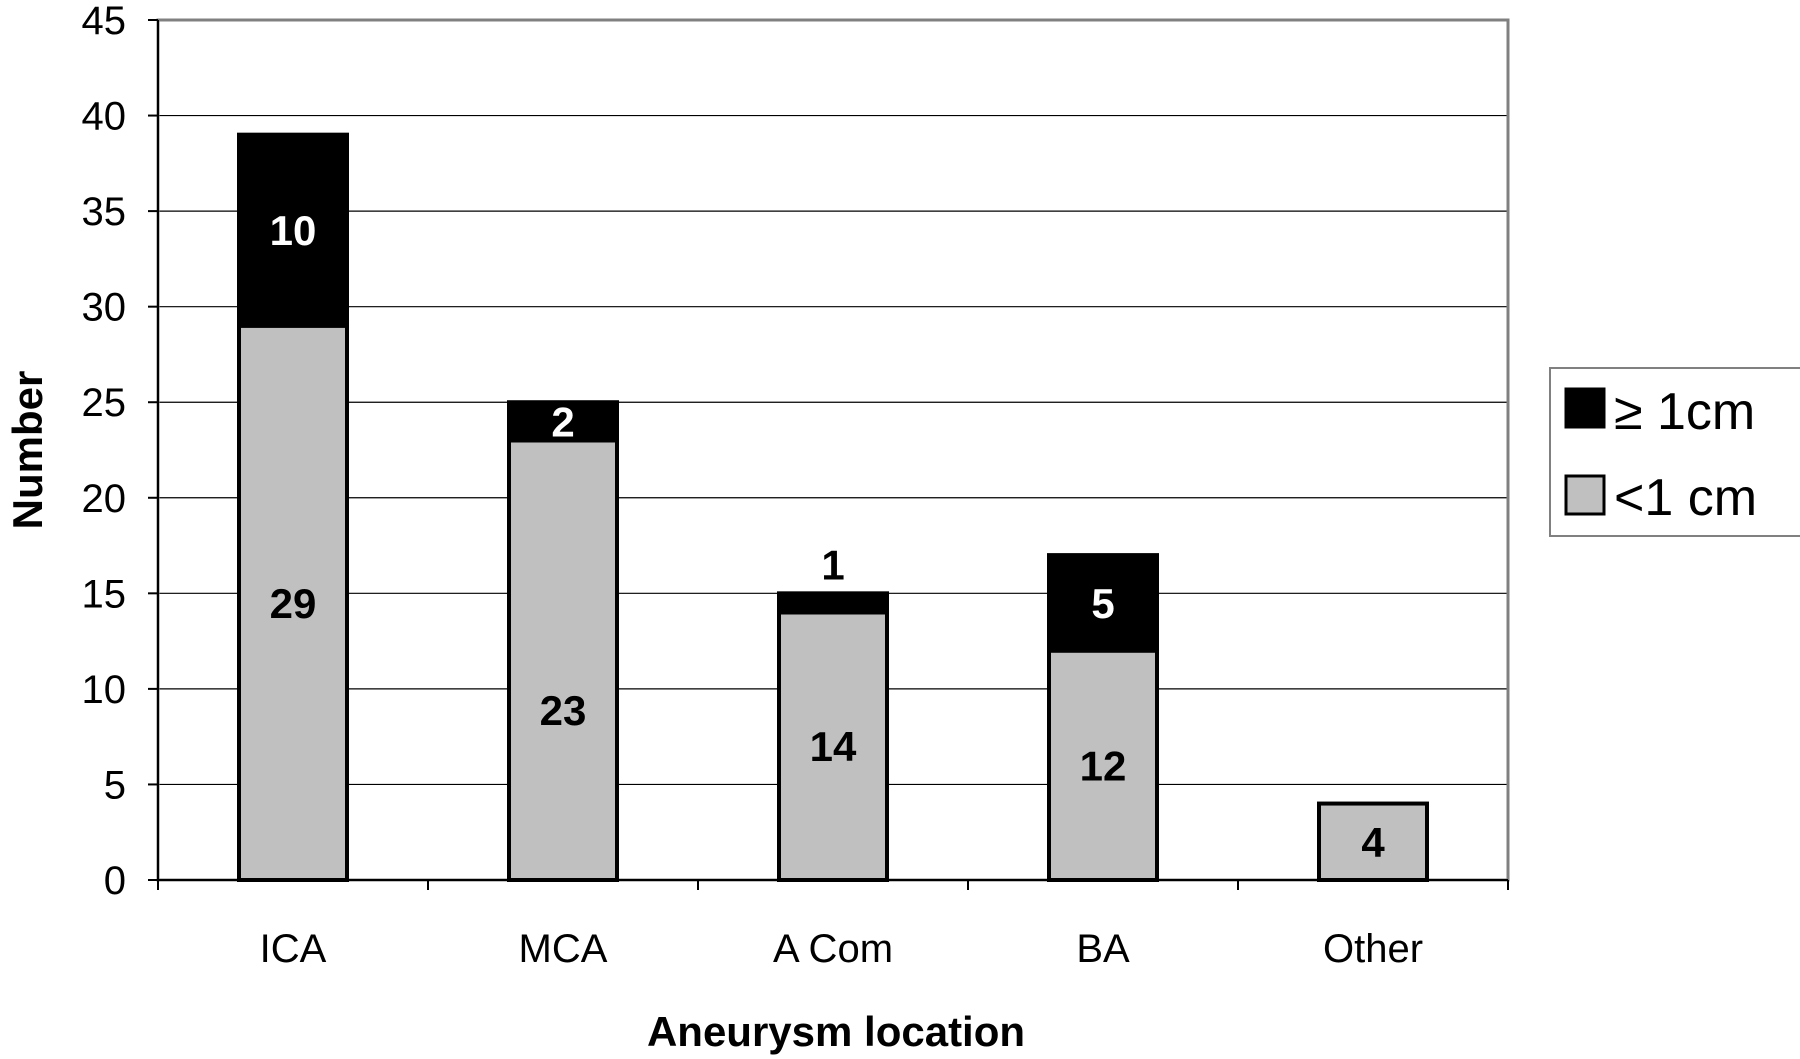 The image size is (1800, 1059). I want to click on data-label: 12, so click(1103, 765).